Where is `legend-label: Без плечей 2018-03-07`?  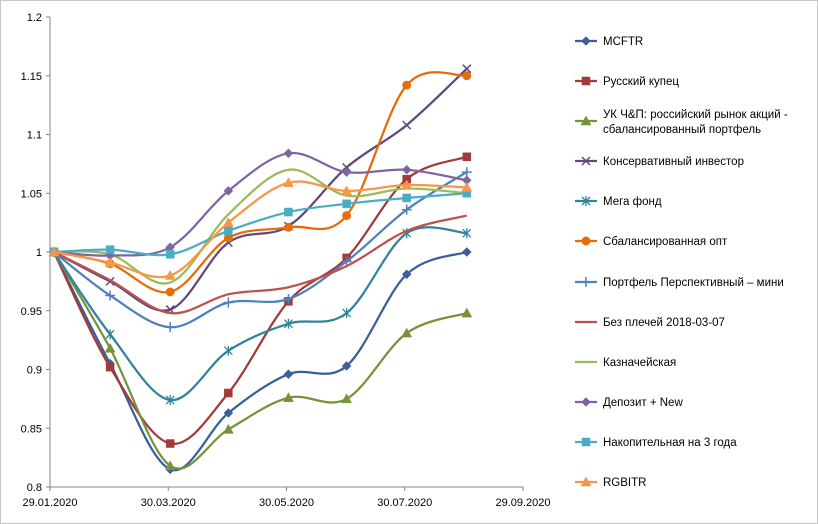
legend-label: Без плечей 2018-03-07 is located at coordinates (664, 323).